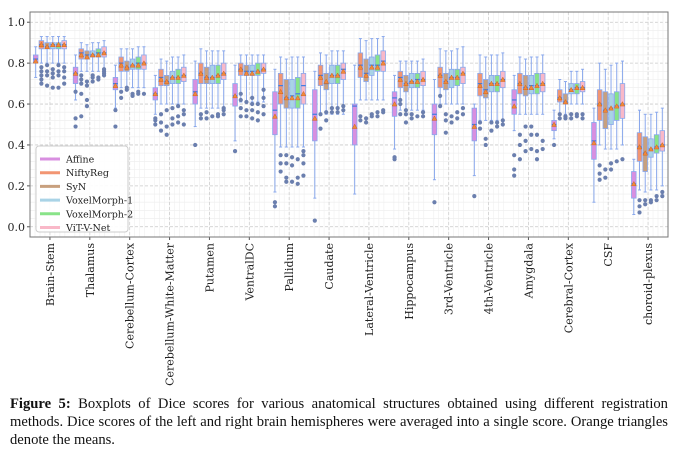 This screenshot has height=461, width=677. I want to click on y-tick-label: 0.6, so click(17, 104).